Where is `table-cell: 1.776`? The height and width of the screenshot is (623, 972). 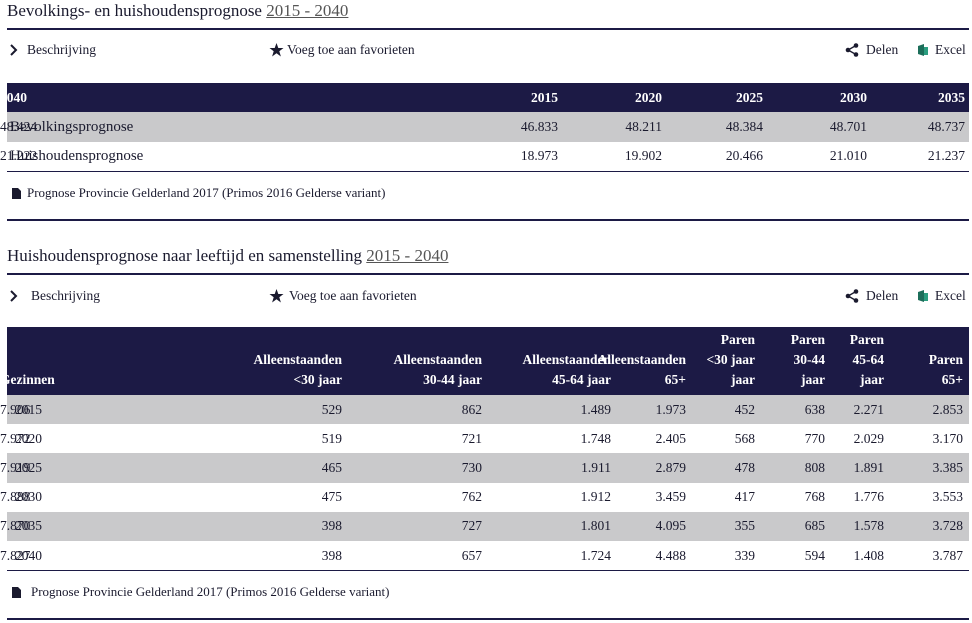
table-cell: 1.776 is located at coordinates (868, 497).